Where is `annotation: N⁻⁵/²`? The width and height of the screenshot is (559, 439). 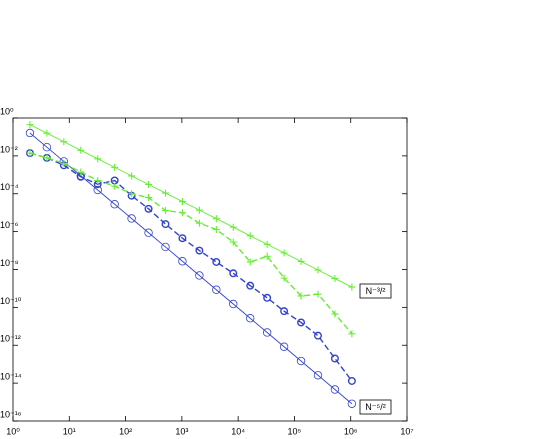
annotation: N⁻⁵/² is located at coordinates (375, 407).